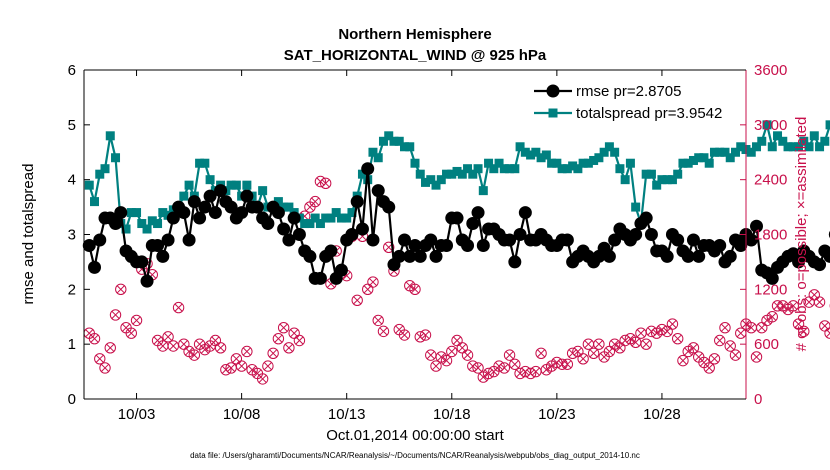  Describe the element at coordinates (28, 234) in the screenshot. I see `y-axis-left-label: rmse and totalspread` at that location.